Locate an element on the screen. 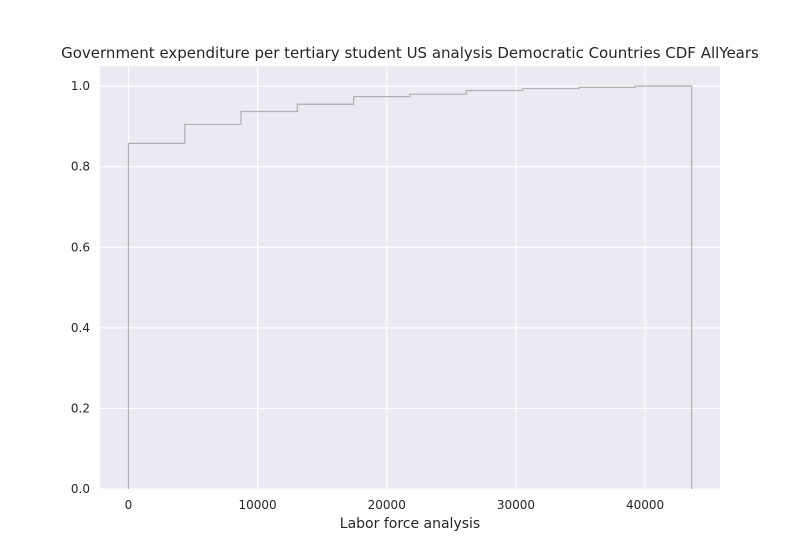 The image size is (800, 554). y-tick-label: 0.2 is located at coordinates (80, 408).